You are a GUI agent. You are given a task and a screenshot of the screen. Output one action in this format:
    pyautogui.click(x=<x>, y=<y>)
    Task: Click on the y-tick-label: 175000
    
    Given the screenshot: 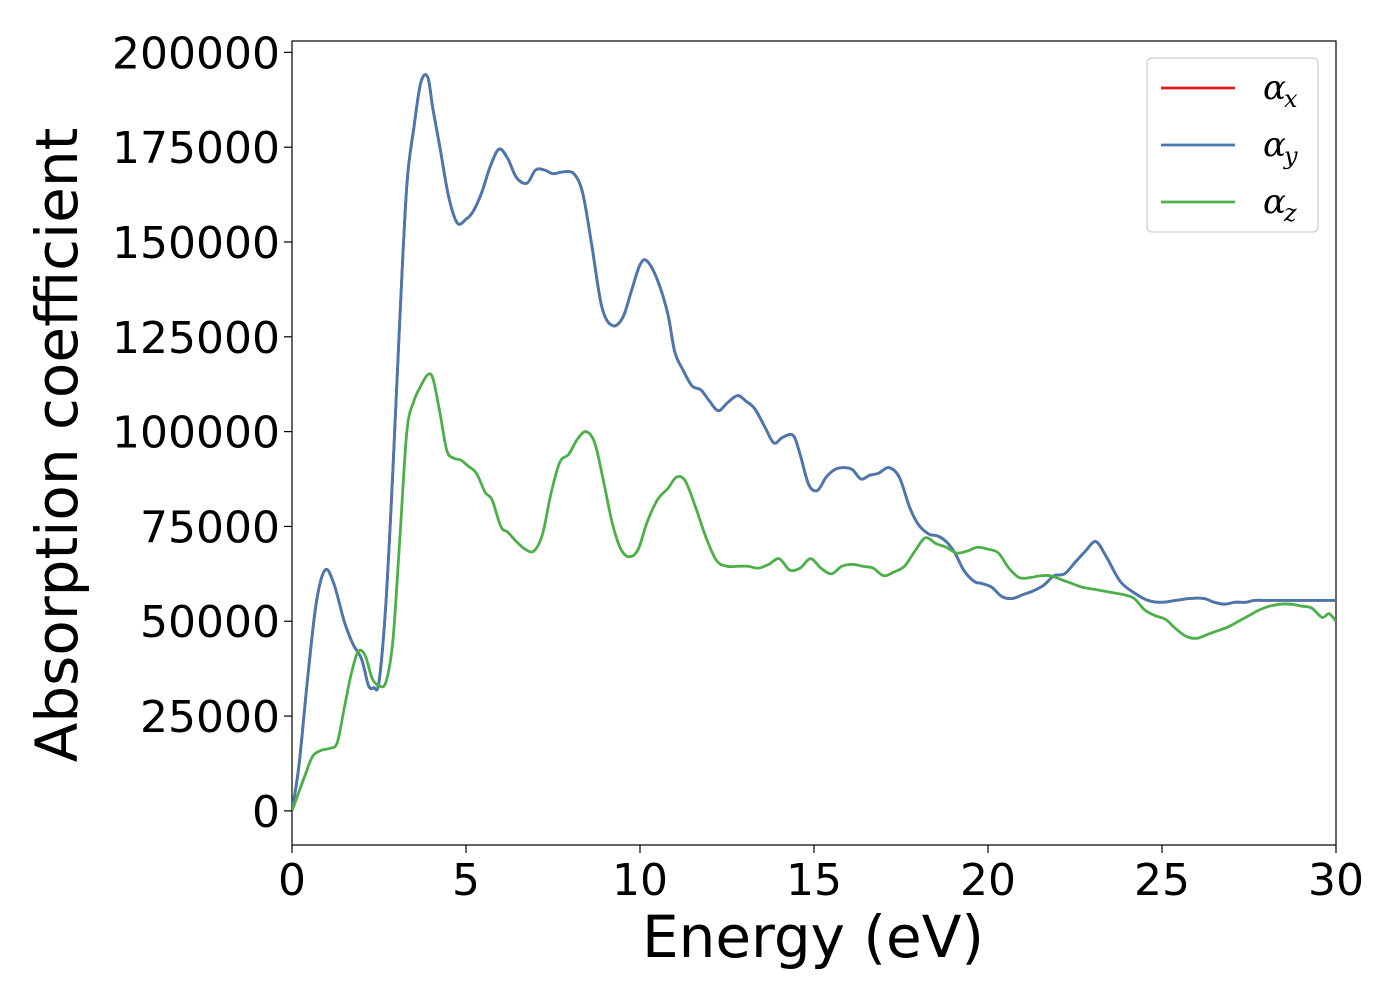 What is the action you would take?
    pyautogui.click(x=196, y=148)
    